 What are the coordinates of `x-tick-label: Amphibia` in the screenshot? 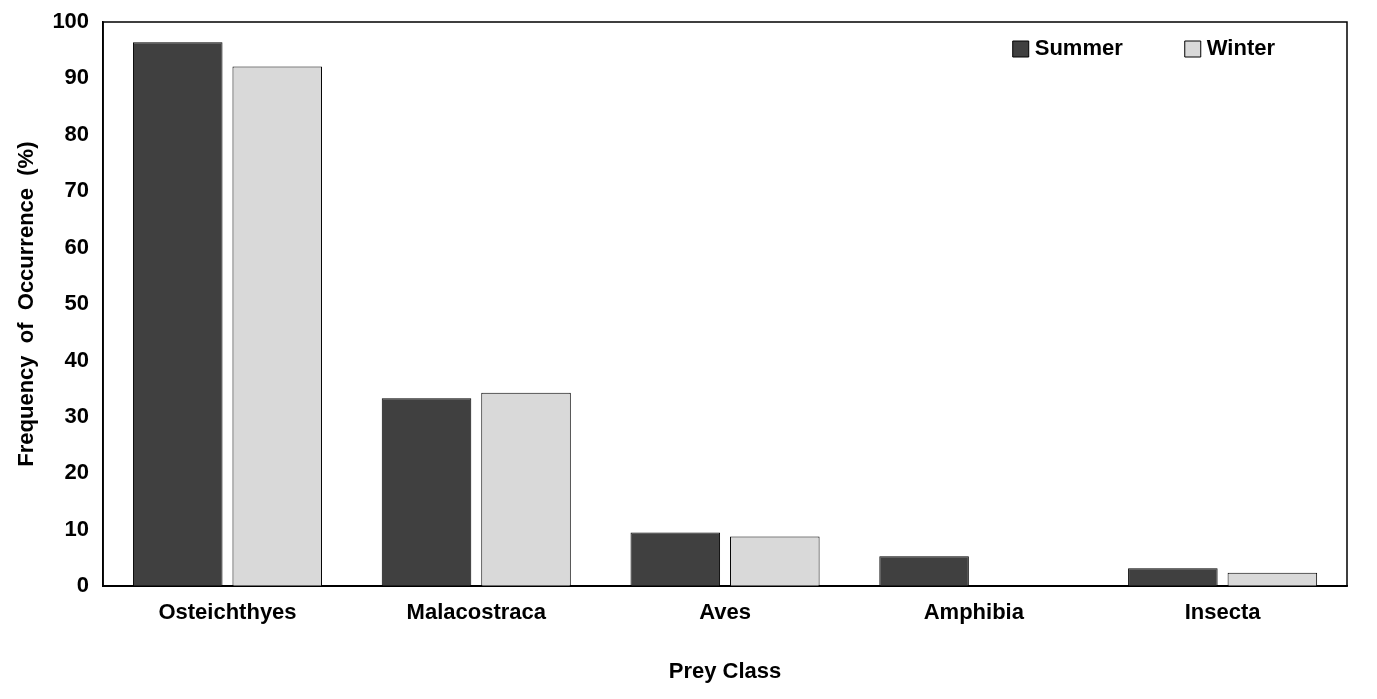 It's located at (974, 612).